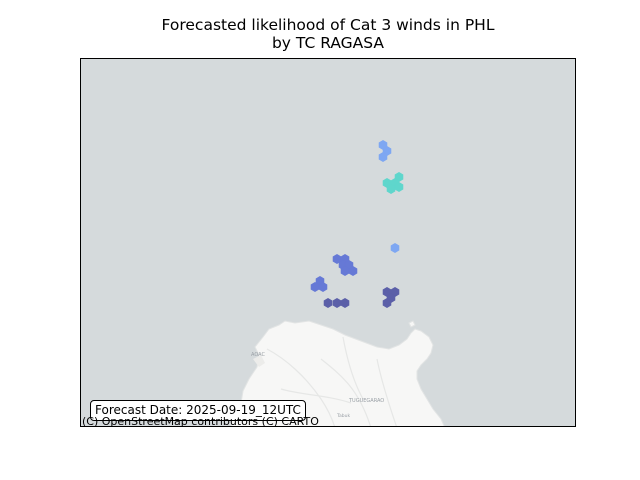  What do you see at coordinates (366, 401) in the screenshot?
I see `place-label-tuguegarao: TUGUEGARAO` at bounding box center [366, 401].